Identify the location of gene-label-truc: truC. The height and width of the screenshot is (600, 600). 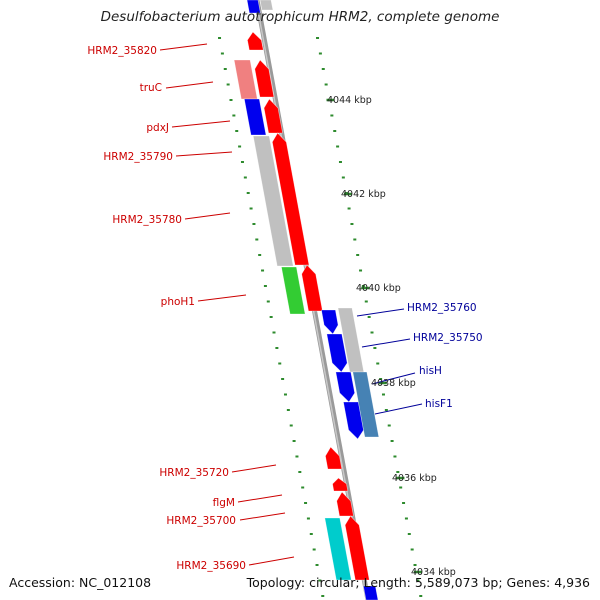
(151, 88).